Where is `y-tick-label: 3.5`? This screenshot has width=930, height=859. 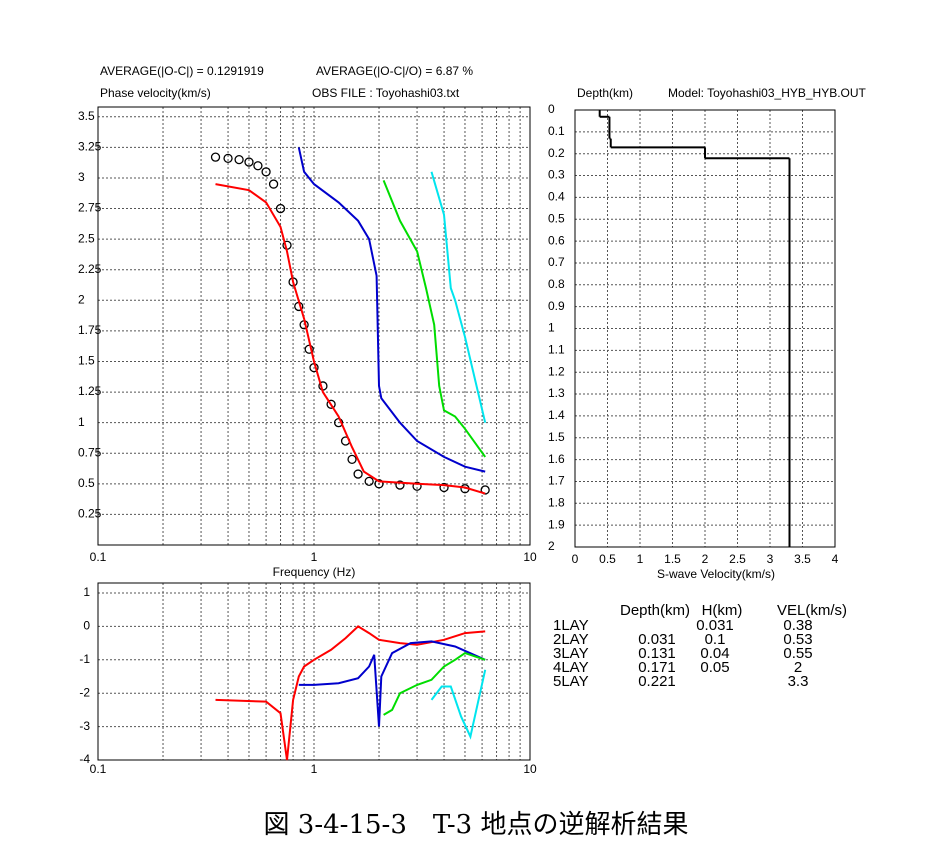 y-tick-label: 3.5 is located at coordinates (86, 116).